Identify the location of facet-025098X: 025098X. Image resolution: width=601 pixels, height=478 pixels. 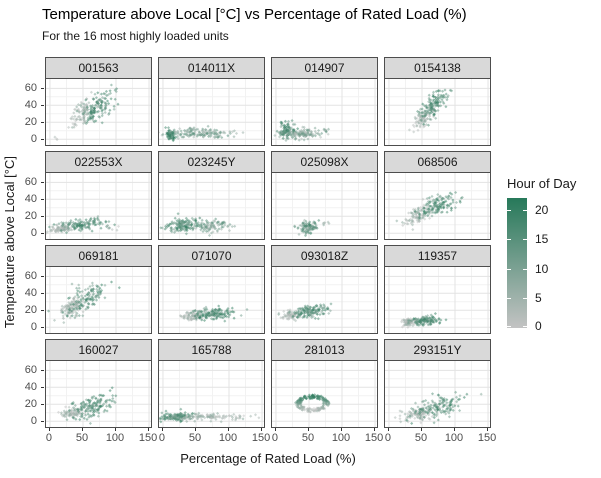
(324, 195).